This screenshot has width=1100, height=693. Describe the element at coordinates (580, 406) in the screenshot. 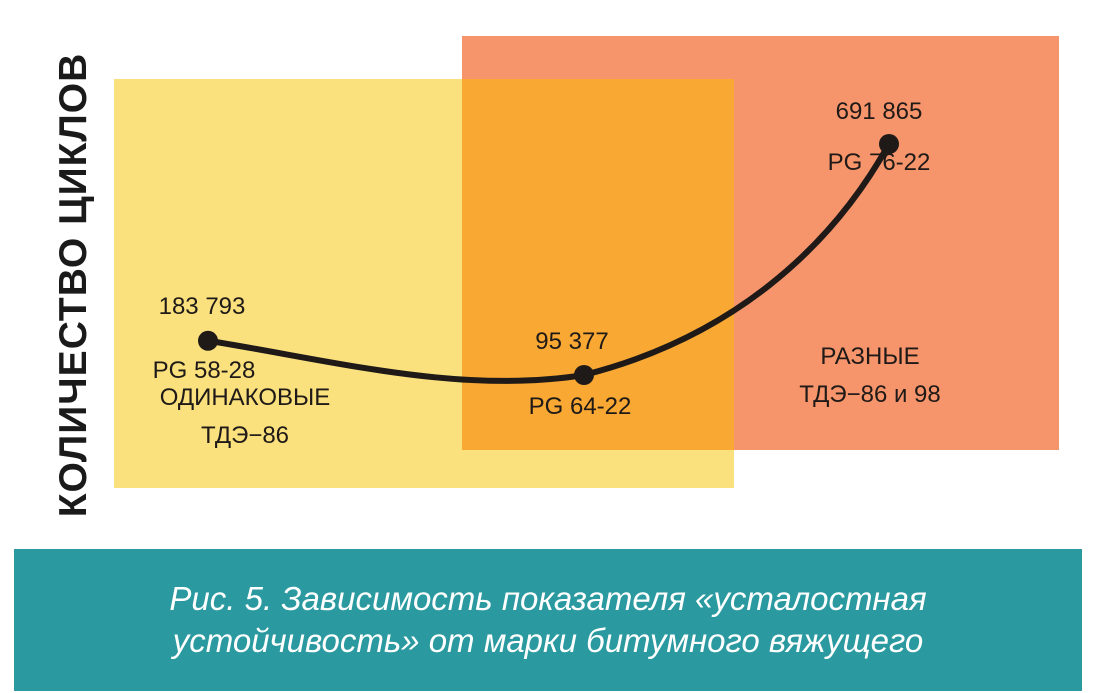

I see `data-label-category-2: PG 64-22` at that location.